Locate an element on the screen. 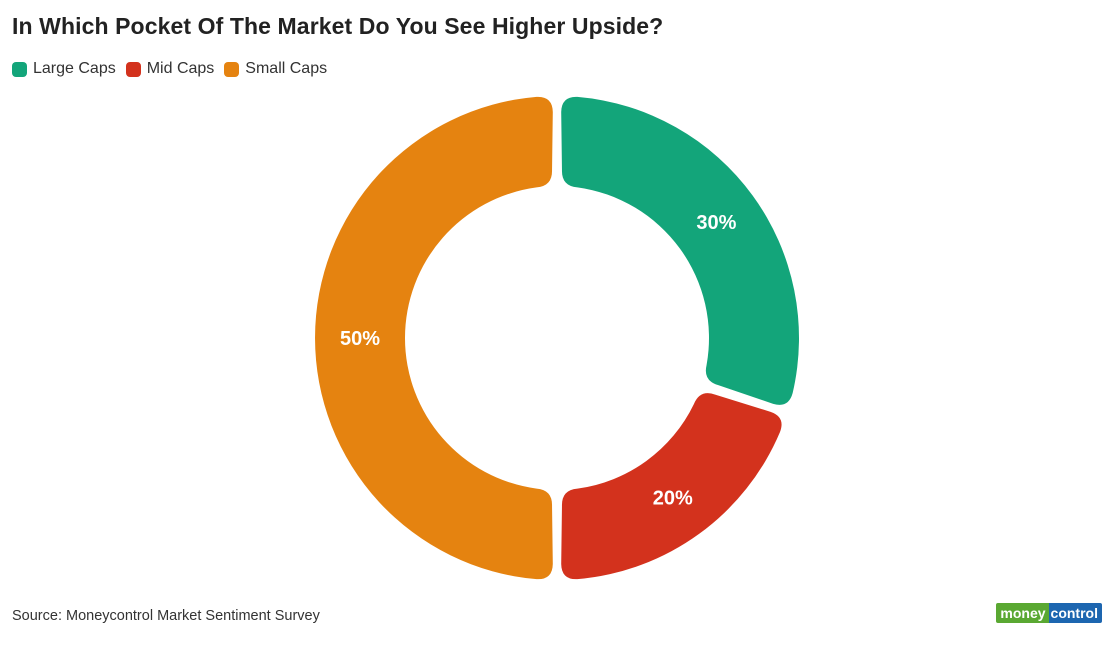  slice-label-large-caps: 30% is located at coordinates (716, 223).